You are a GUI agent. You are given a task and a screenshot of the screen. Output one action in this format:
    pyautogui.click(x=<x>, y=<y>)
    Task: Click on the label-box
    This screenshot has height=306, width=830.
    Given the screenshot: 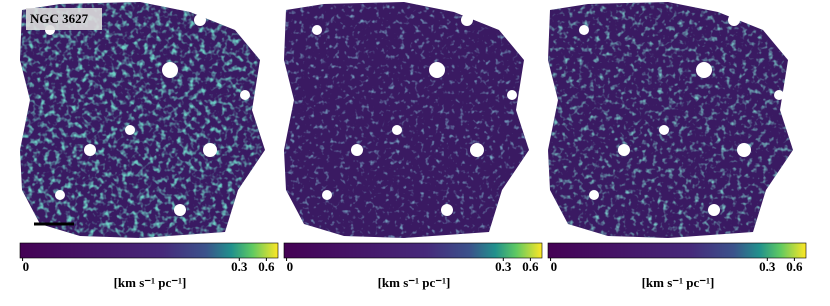 What is the action you would take?
    pyautogui.click(x=64, y=19)
    